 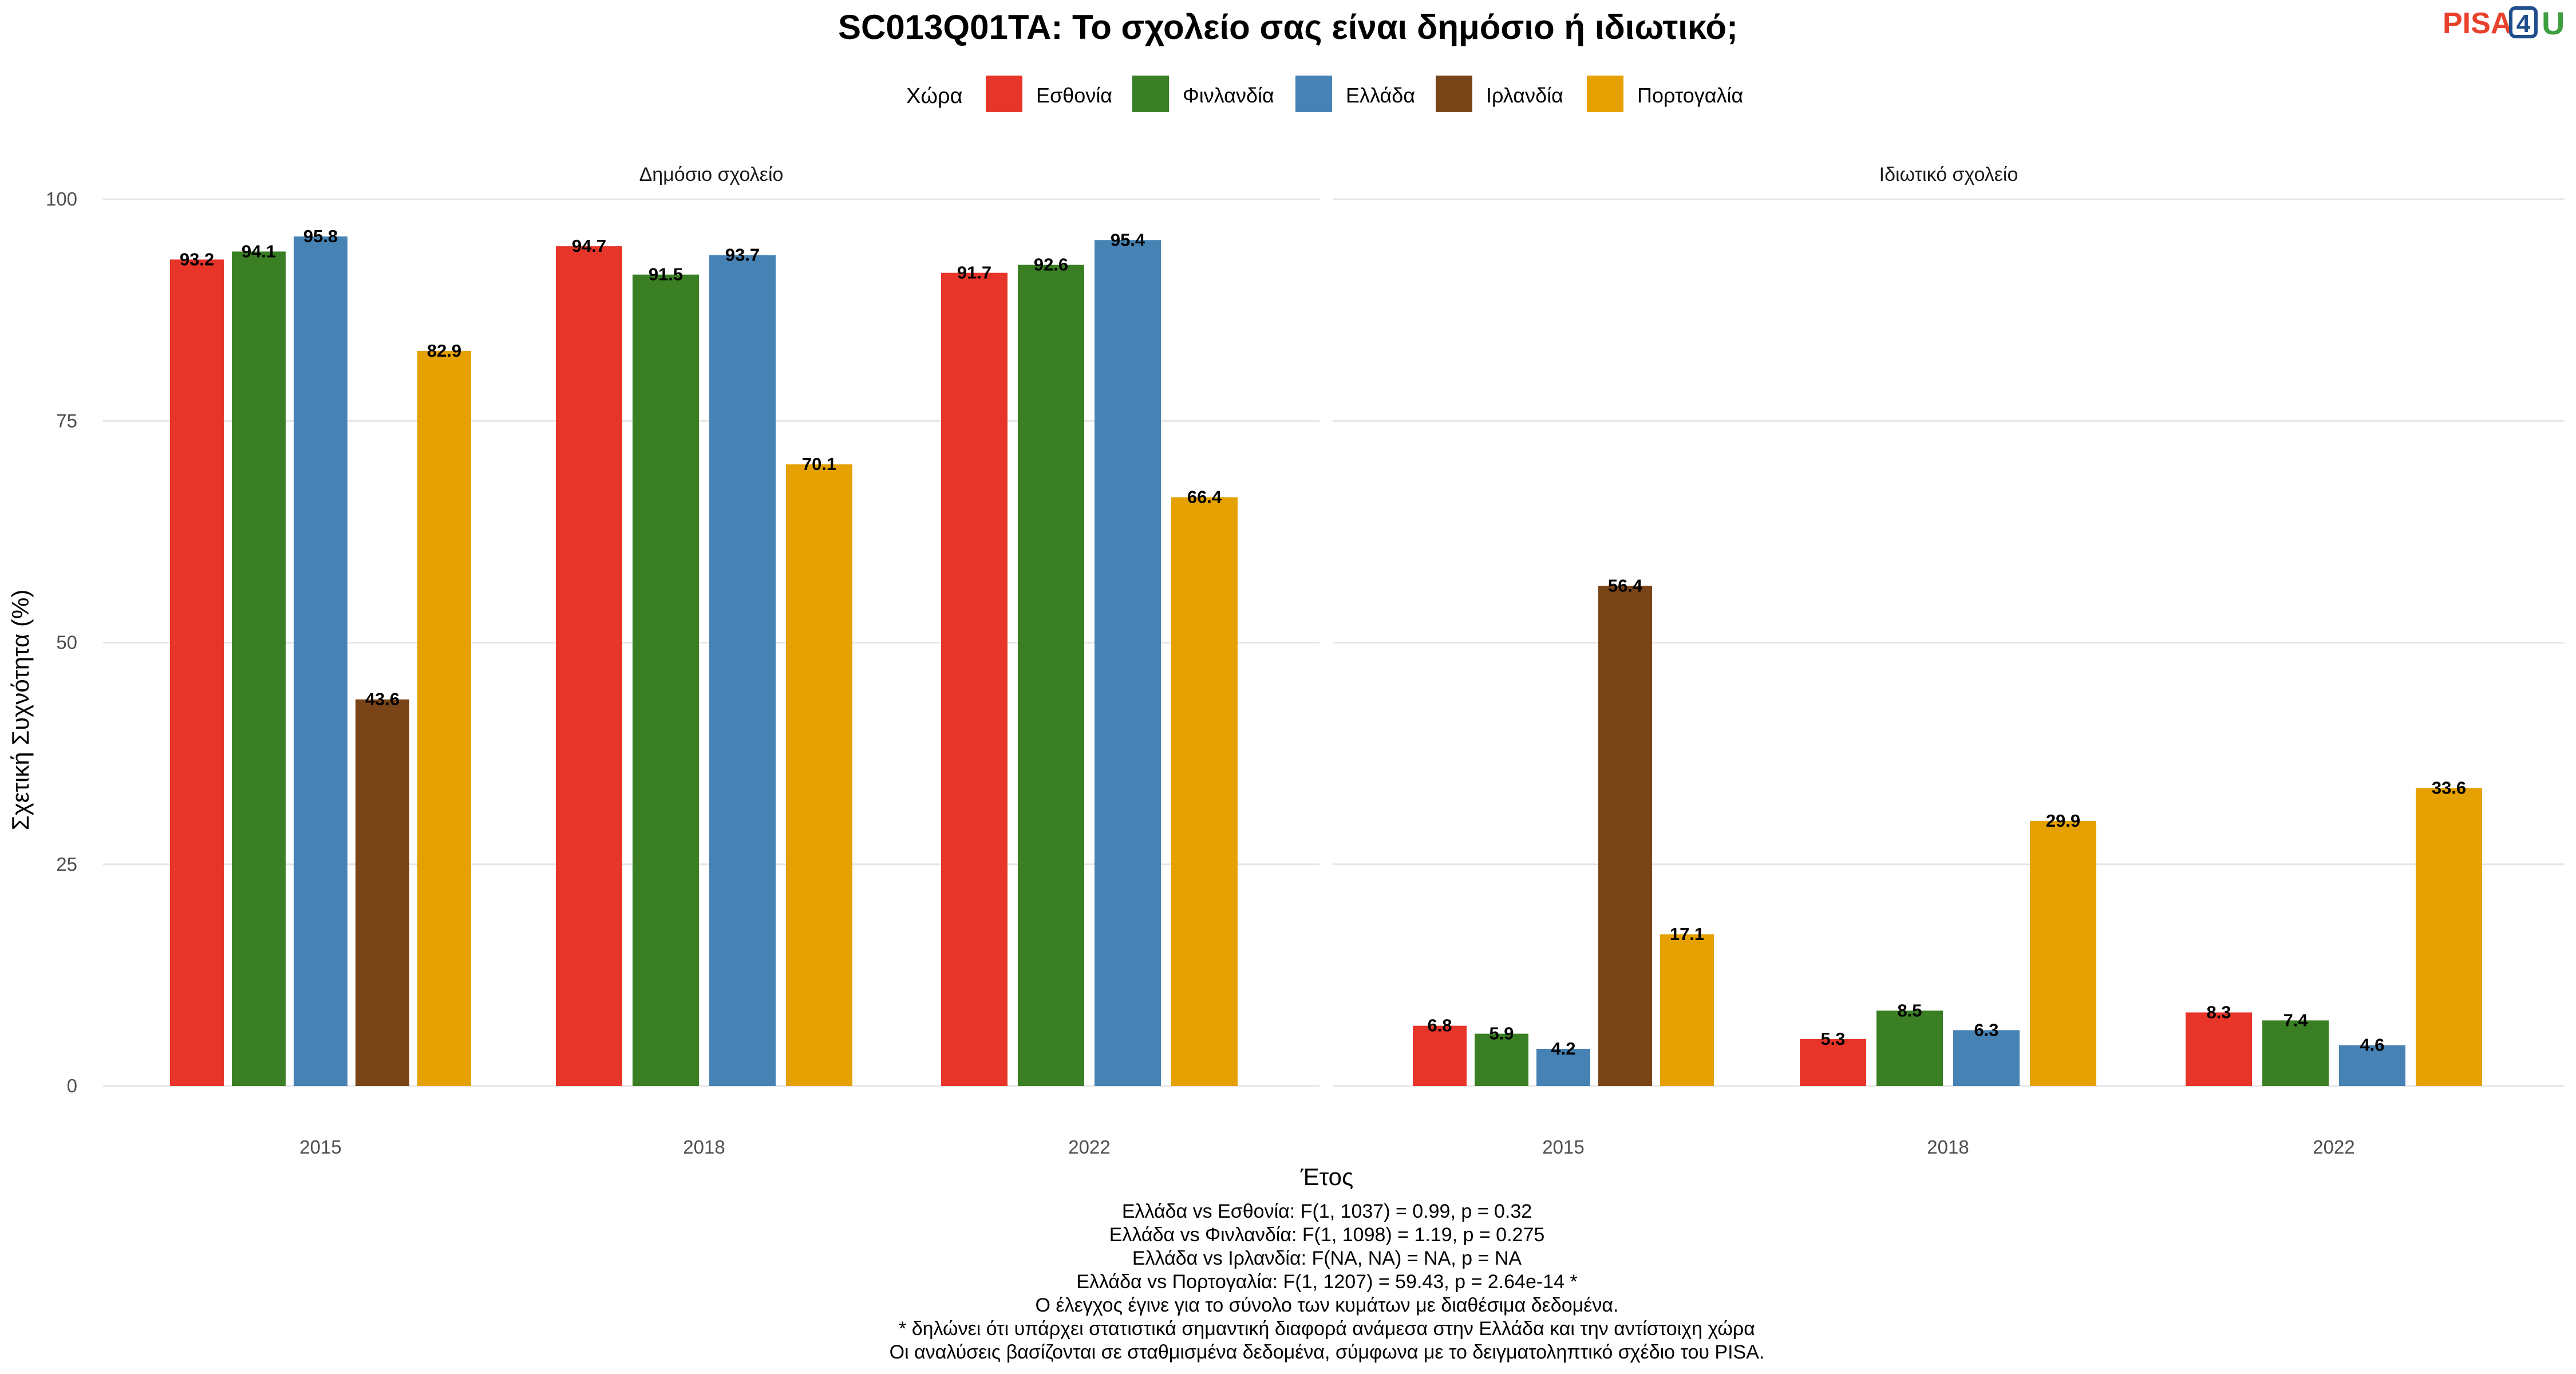 What do you see at coordinates (66, 420) in the screenshot?
I see `y-tick-label: 75` at bounding box center [66, 420].